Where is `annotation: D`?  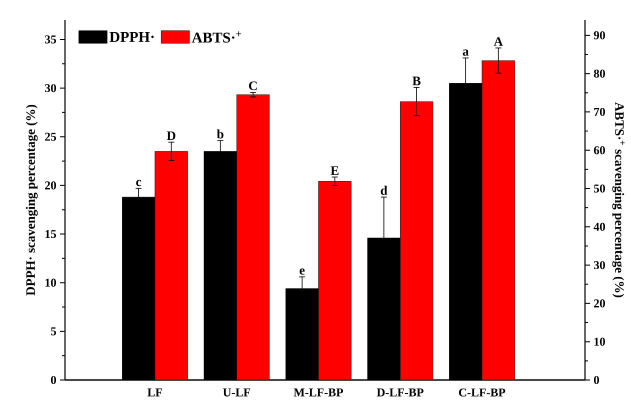
annotation: D is located at coordinates (171, 135).